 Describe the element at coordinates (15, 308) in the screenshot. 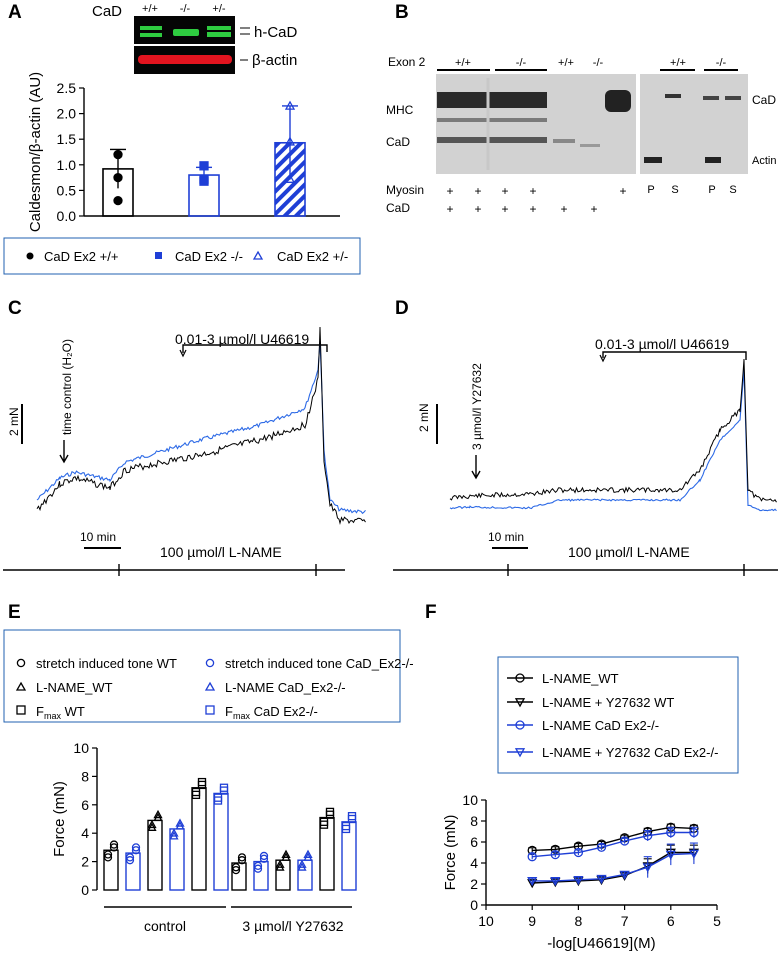

I see `panel-label-c: C` at that location.